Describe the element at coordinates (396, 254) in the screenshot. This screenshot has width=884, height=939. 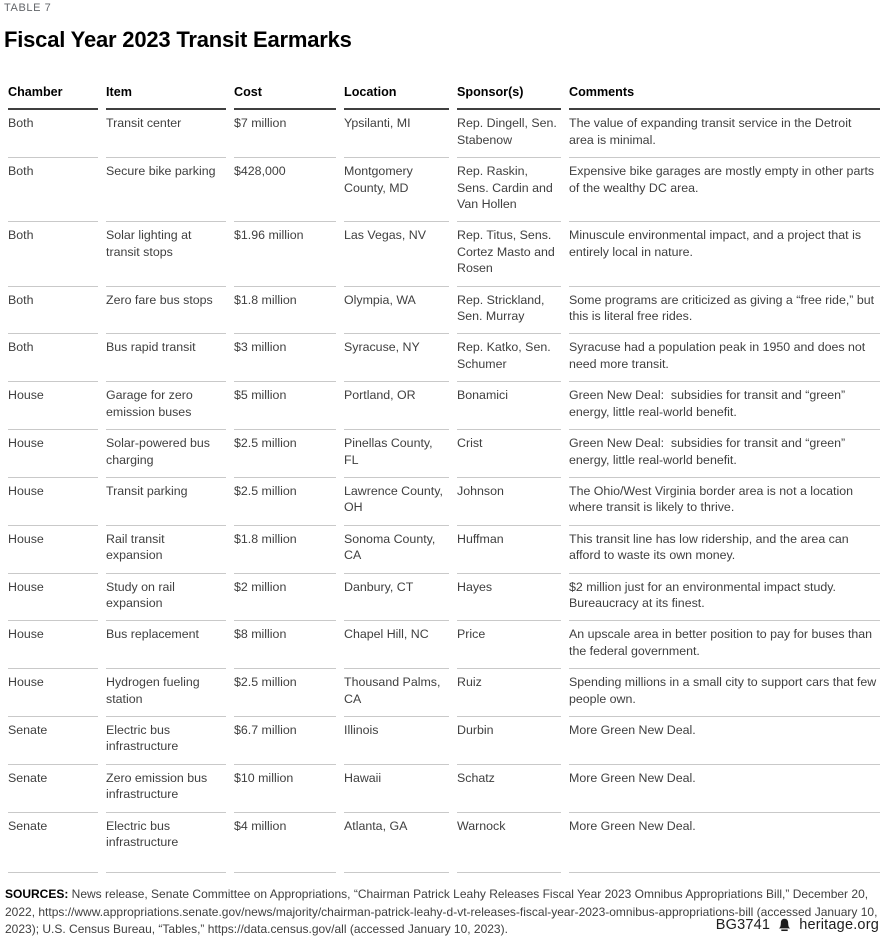
I see `cell-location: Las Vegas, NV` at that location.